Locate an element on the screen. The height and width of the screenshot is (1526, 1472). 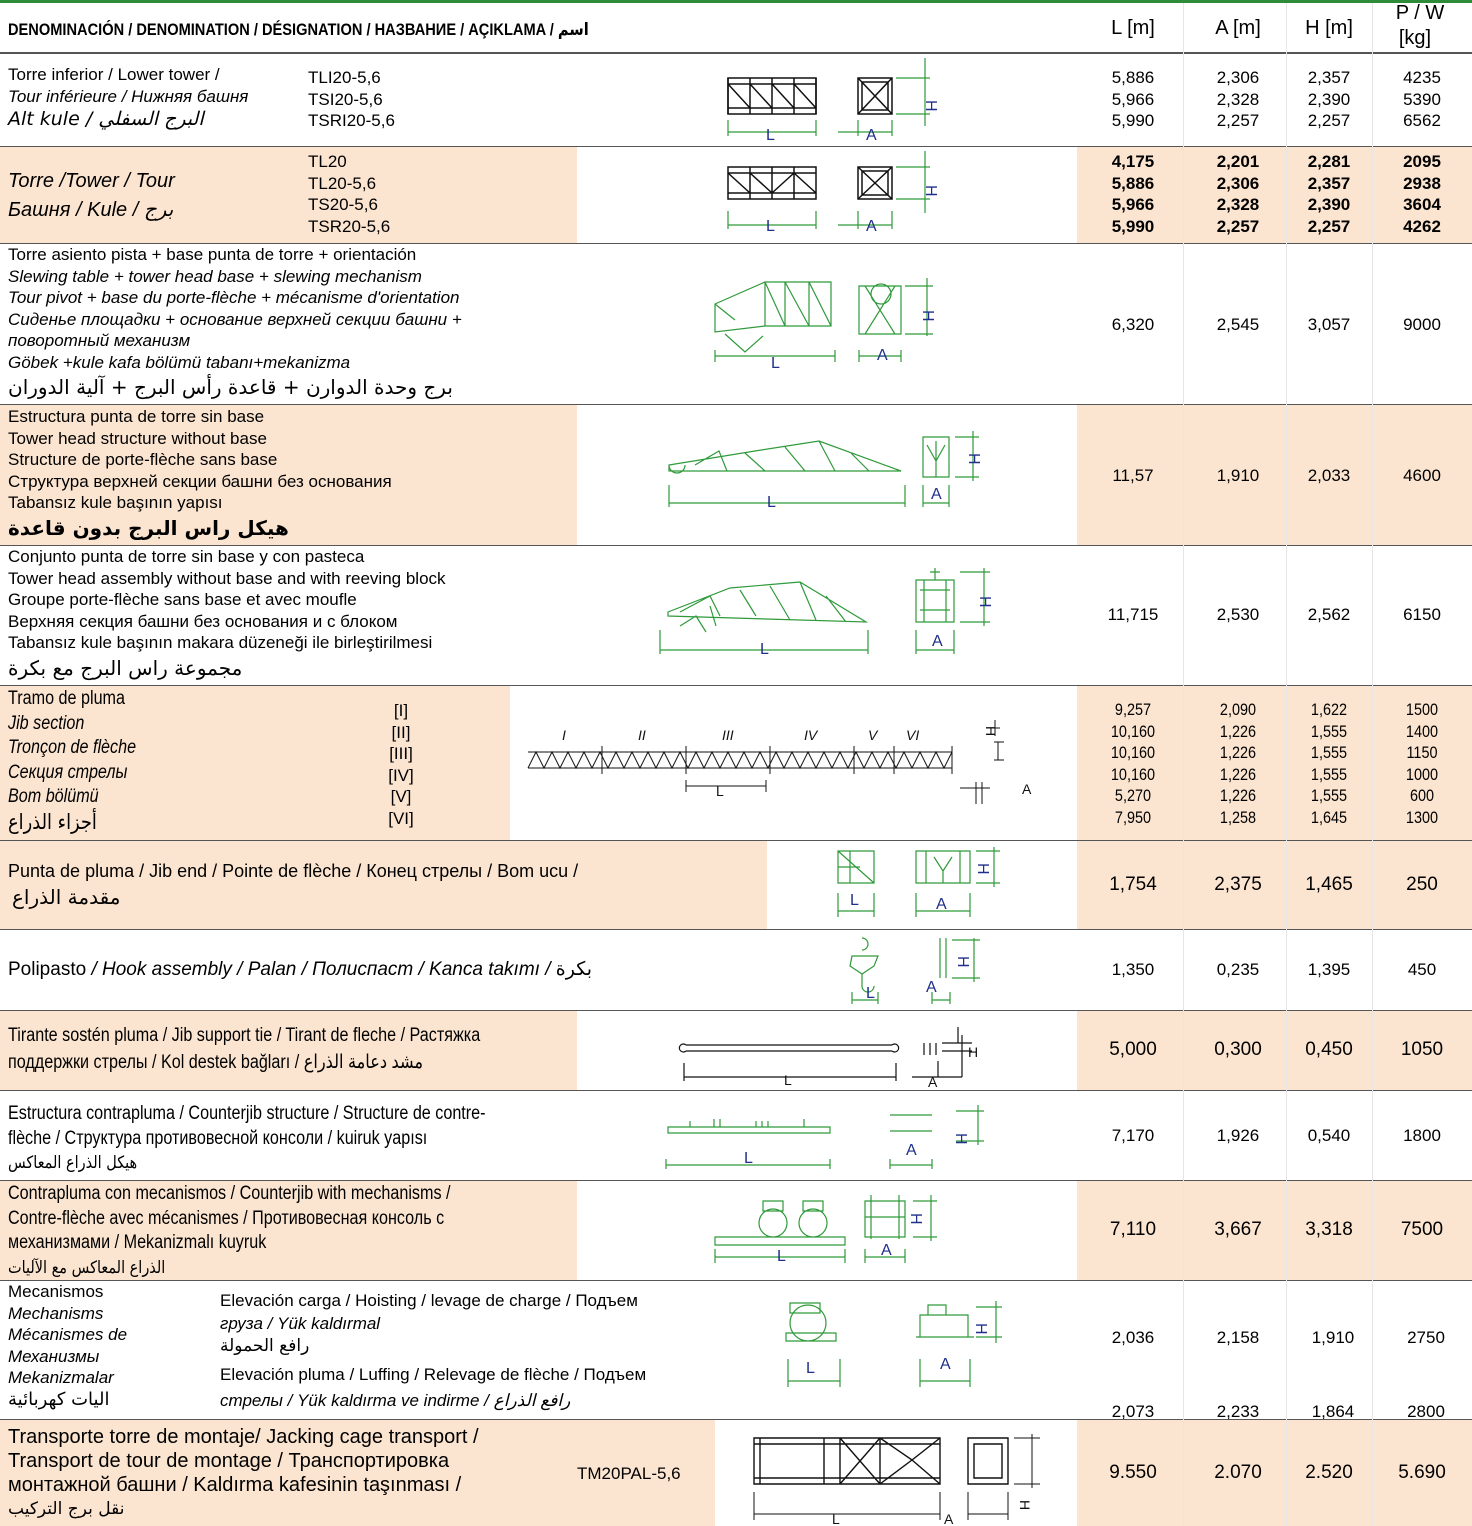
model-code: TSI20-5,6 is located at coordinates (345, 99).